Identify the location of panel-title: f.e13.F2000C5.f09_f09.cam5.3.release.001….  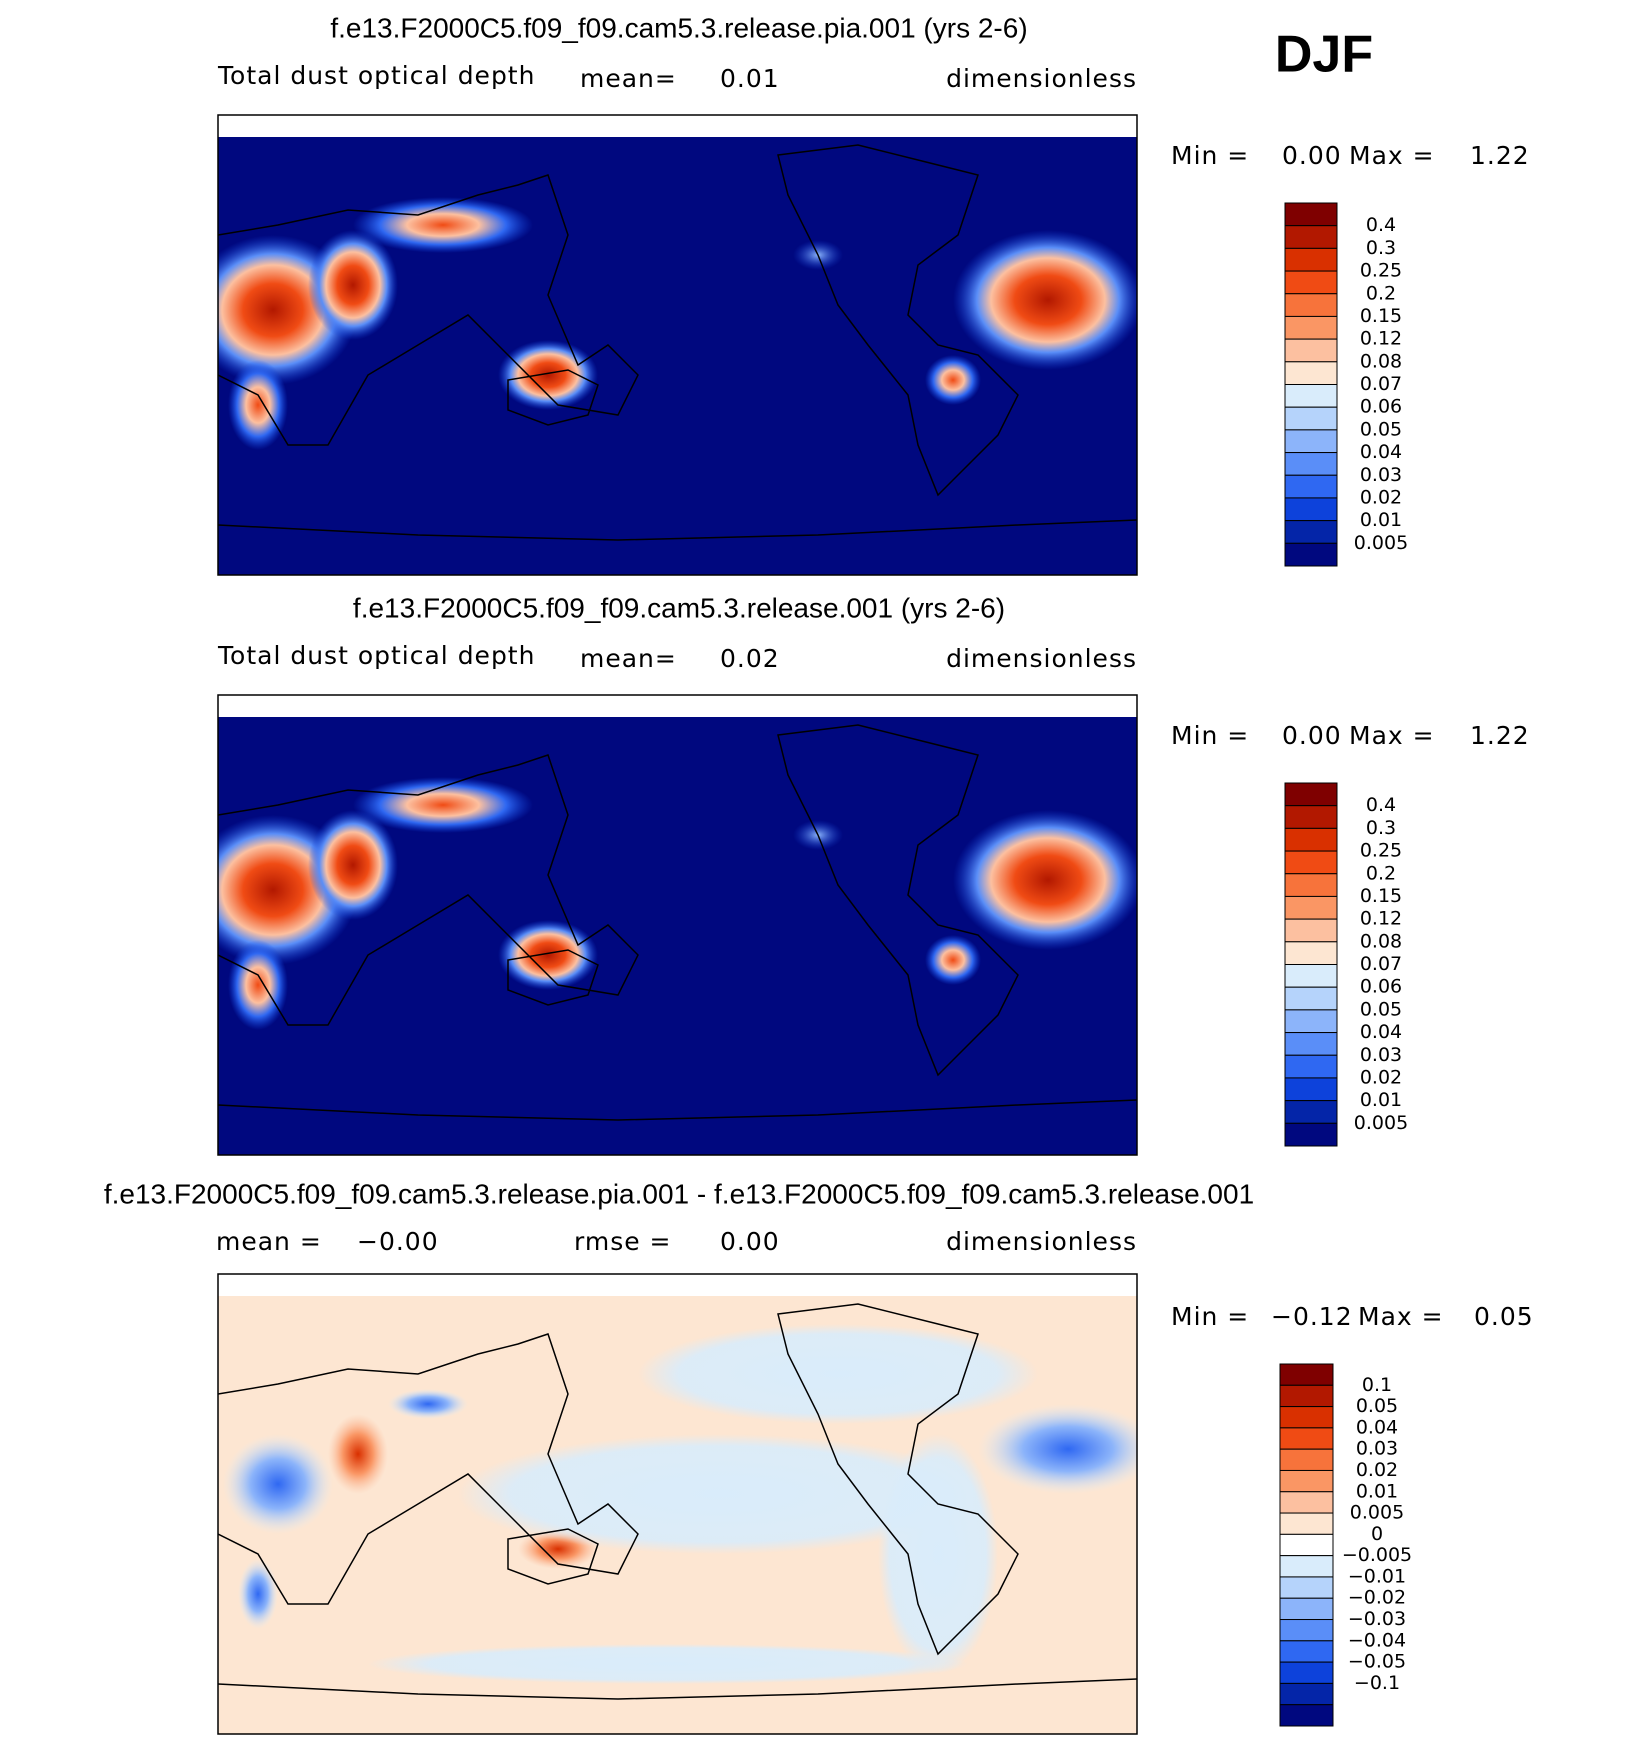
(679, 607).